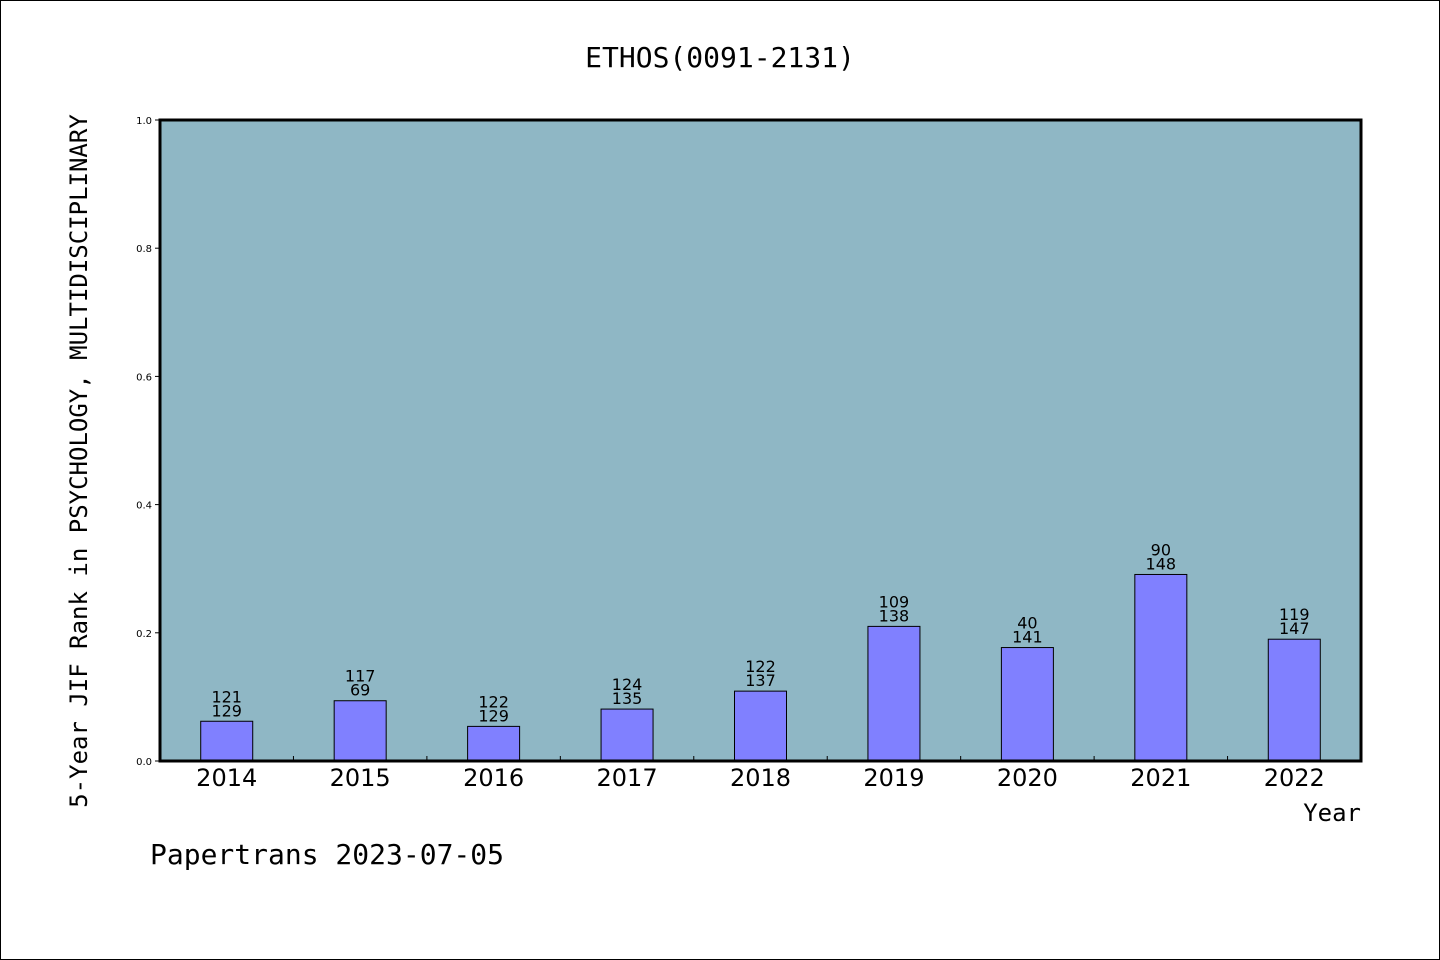 Image resolution: width=1440 pixels, height=960 pixels. Describe the element at coordinates (893, 778) in the screenshot. I see `x-tick-label: 2019` at that location.